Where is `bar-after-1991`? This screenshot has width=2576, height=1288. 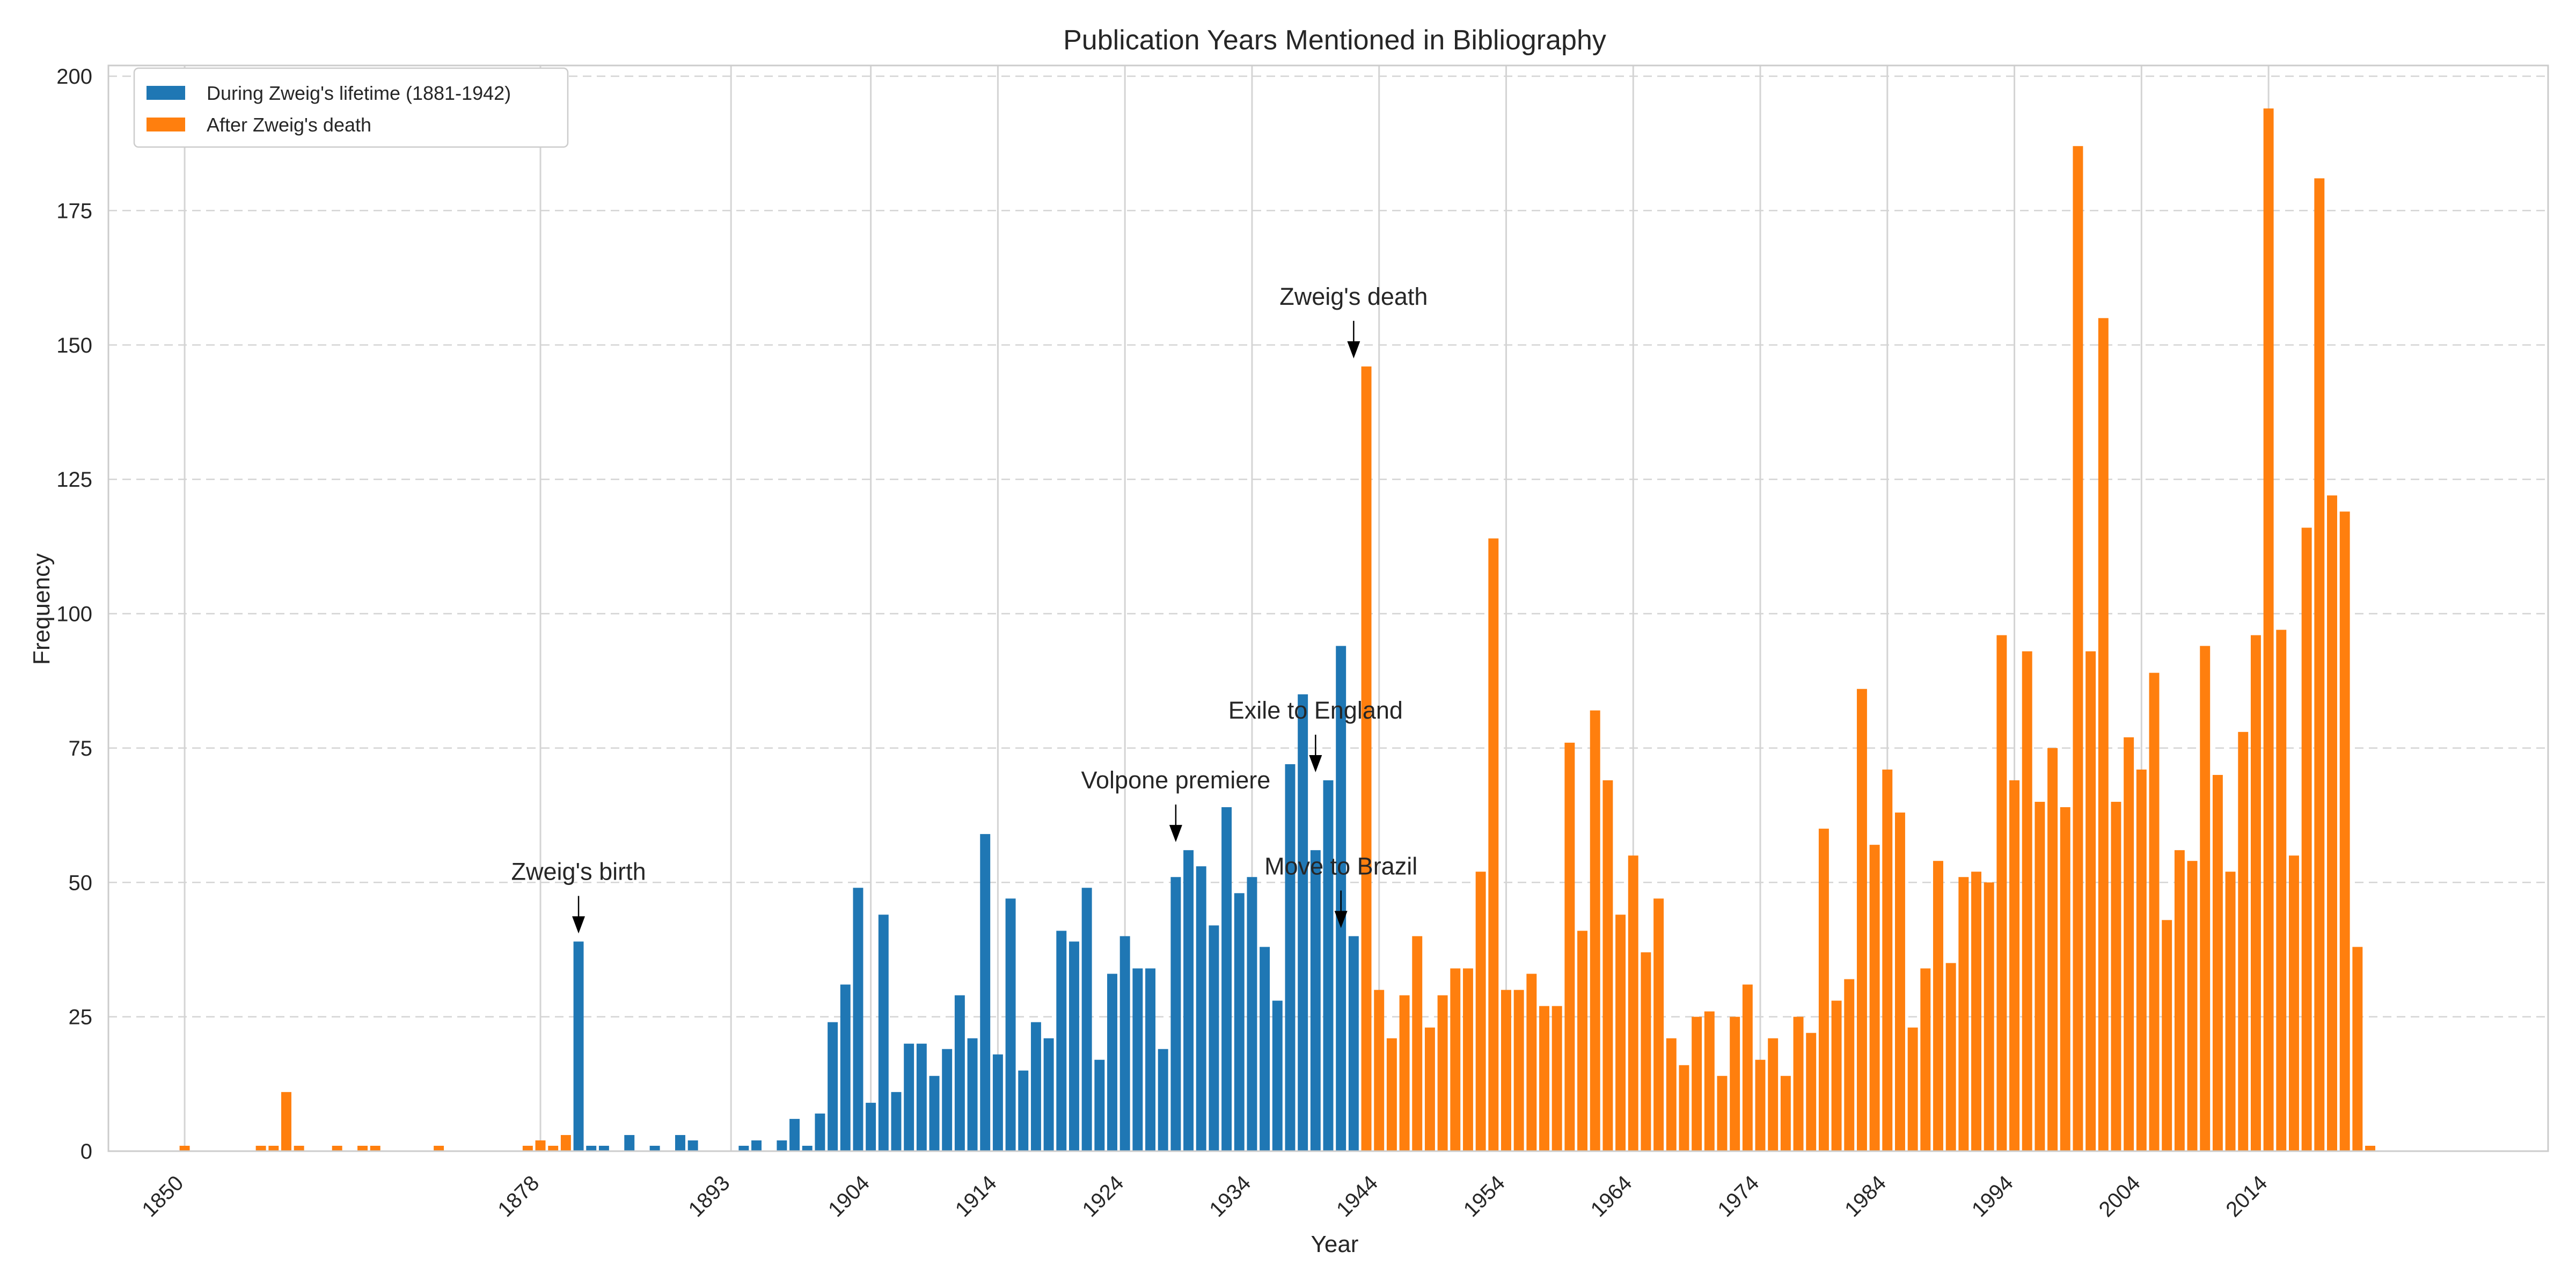
bar-after-1991 is located at coordinates (1976, 1011).